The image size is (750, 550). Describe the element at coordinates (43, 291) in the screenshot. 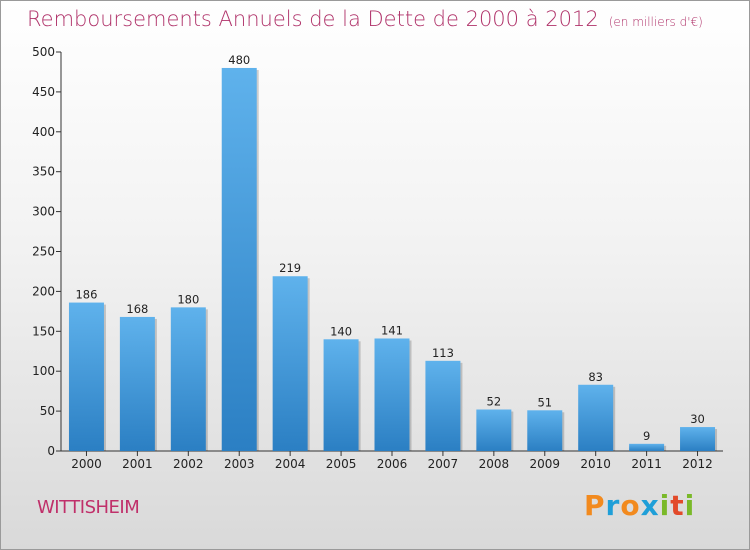

I see `y-tick-label: 200` at that location.